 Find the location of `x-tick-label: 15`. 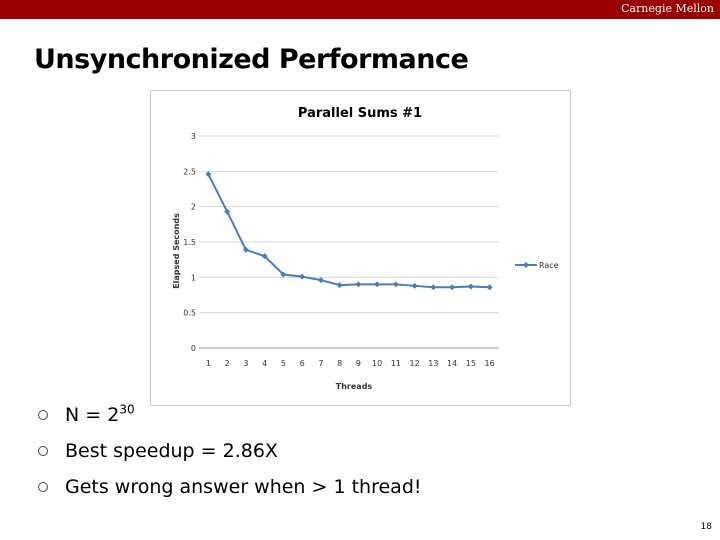

x-tick-label: 15 is located at coordinates (471, 363).